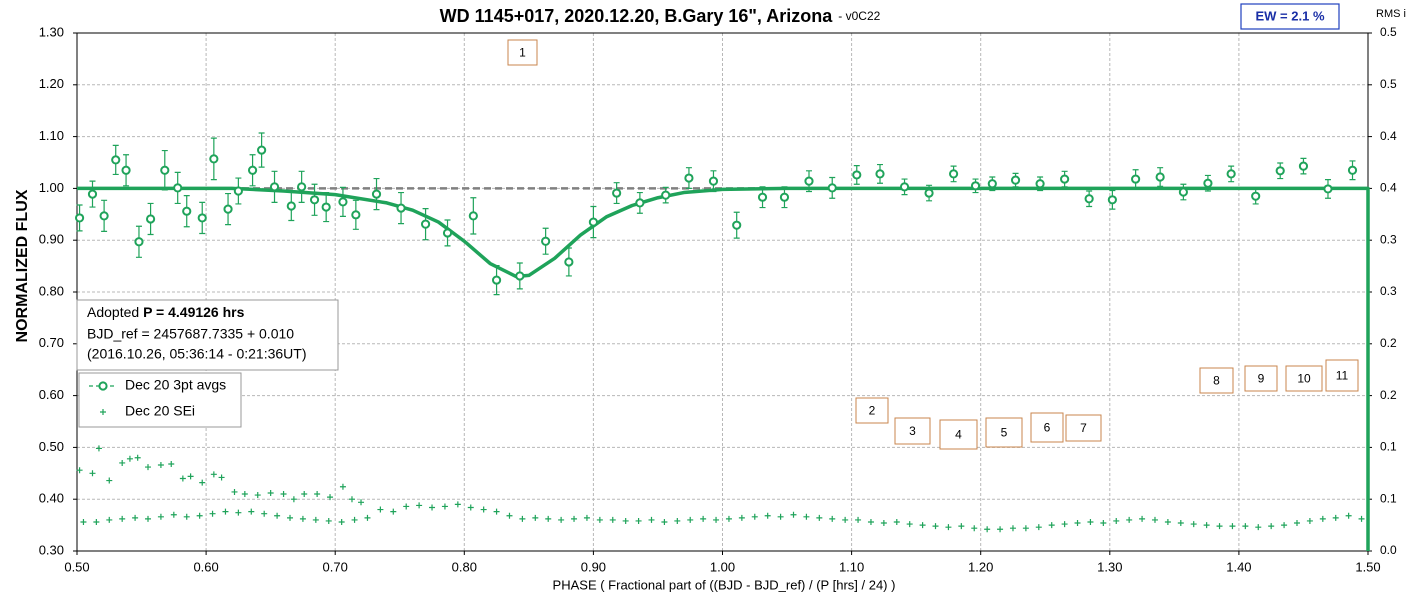  What do you see at coordinates (76, 566) in the screenshot?
I see `x-tick-label: 0.50` at bounding box center [76, 566].